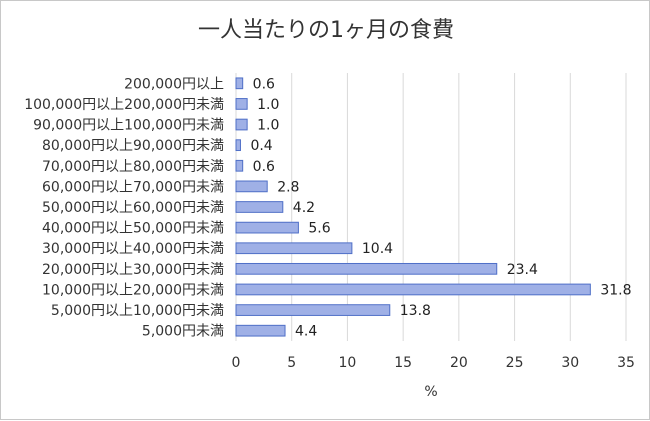 This screenshot has height=421, width=650. What do you see at coordinates (133, 167) in the screenshot?
I see `y-category-label: 70,000円以上80,000円未満` at bounding box center [133, 167].